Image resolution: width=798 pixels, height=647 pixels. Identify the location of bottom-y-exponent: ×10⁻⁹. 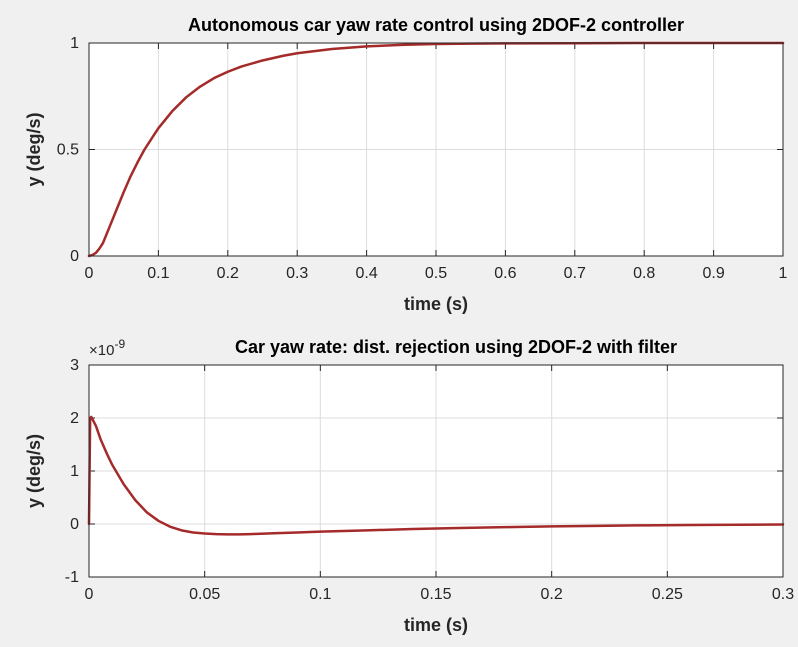
(107, 348).